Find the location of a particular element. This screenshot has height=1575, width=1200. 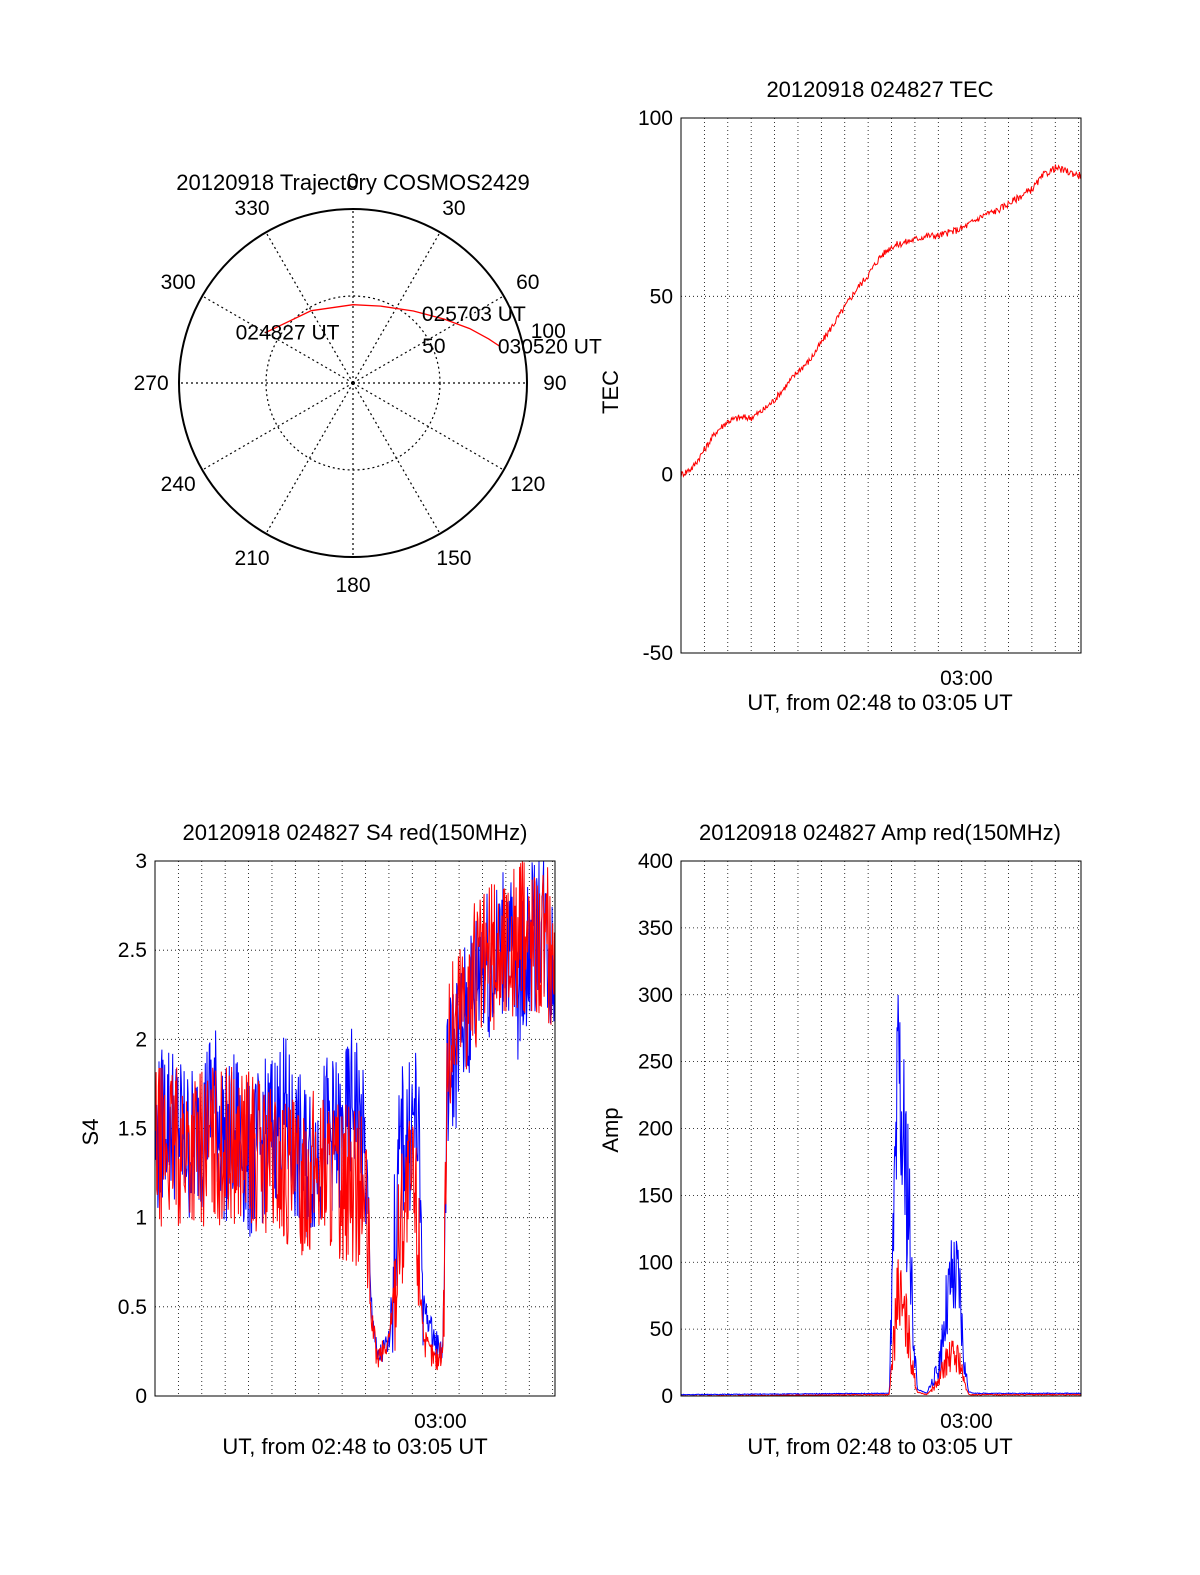

polar-azimuth-label: 240 is located at coordinates (178, 484).